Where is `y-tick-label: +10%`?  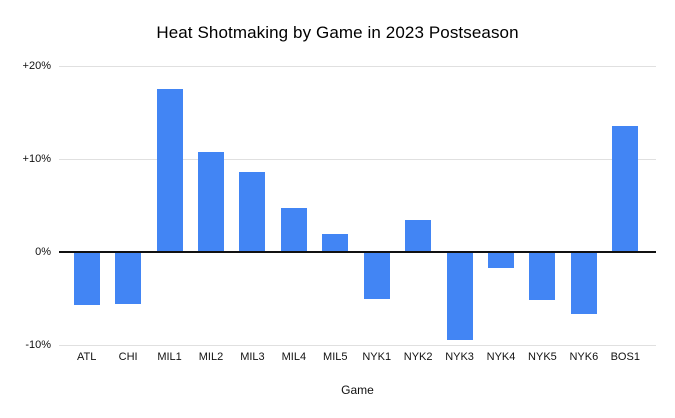
y-tick-label: +10% is located at coordinates (36, 159).